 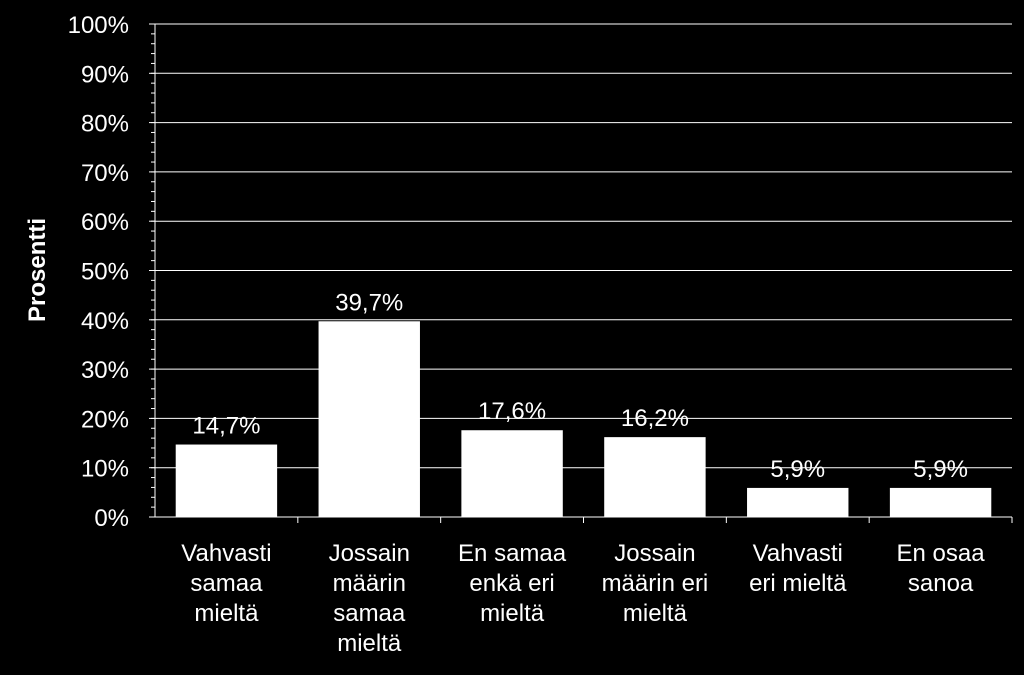 I want to click on category-label-line: määrin eri, so click(x=655, y=583).